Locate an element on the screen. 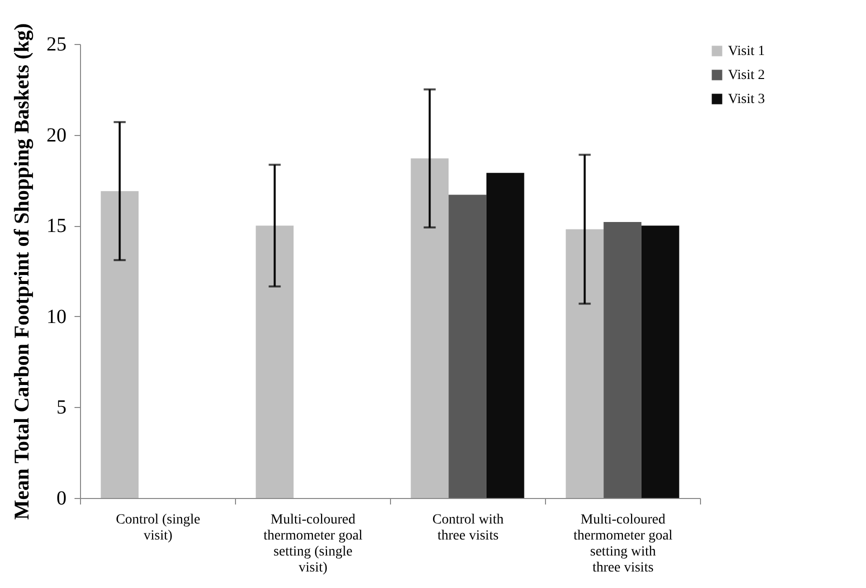 The image size is (866, 588). y-tick-label: 0 is located at coordinates (61, 499).